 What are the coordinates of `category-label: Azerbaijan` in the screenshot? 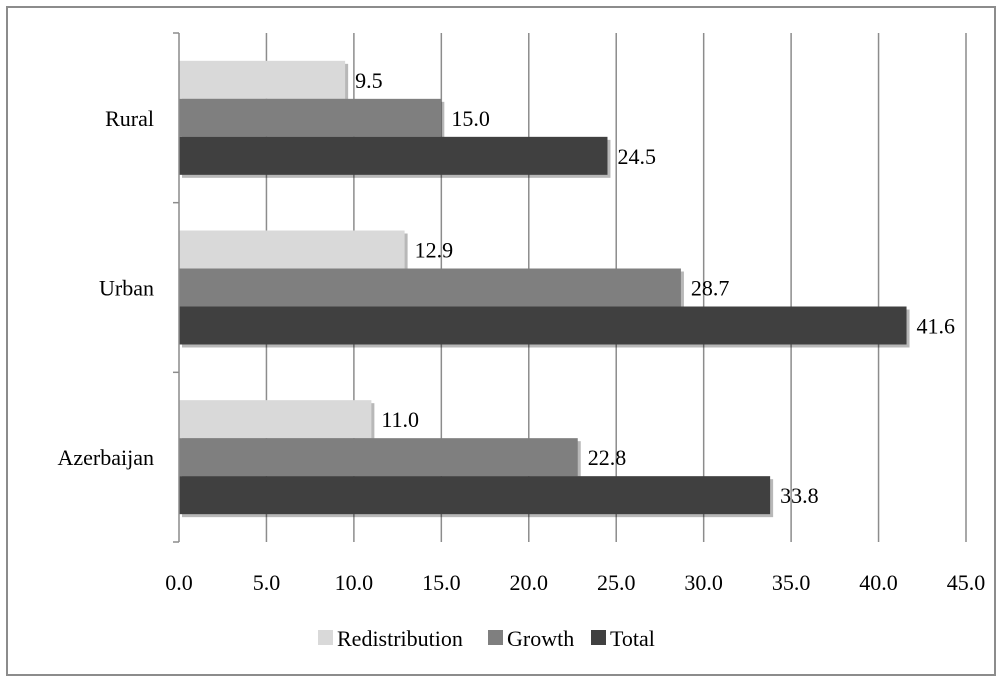 It's located at (106, 457).